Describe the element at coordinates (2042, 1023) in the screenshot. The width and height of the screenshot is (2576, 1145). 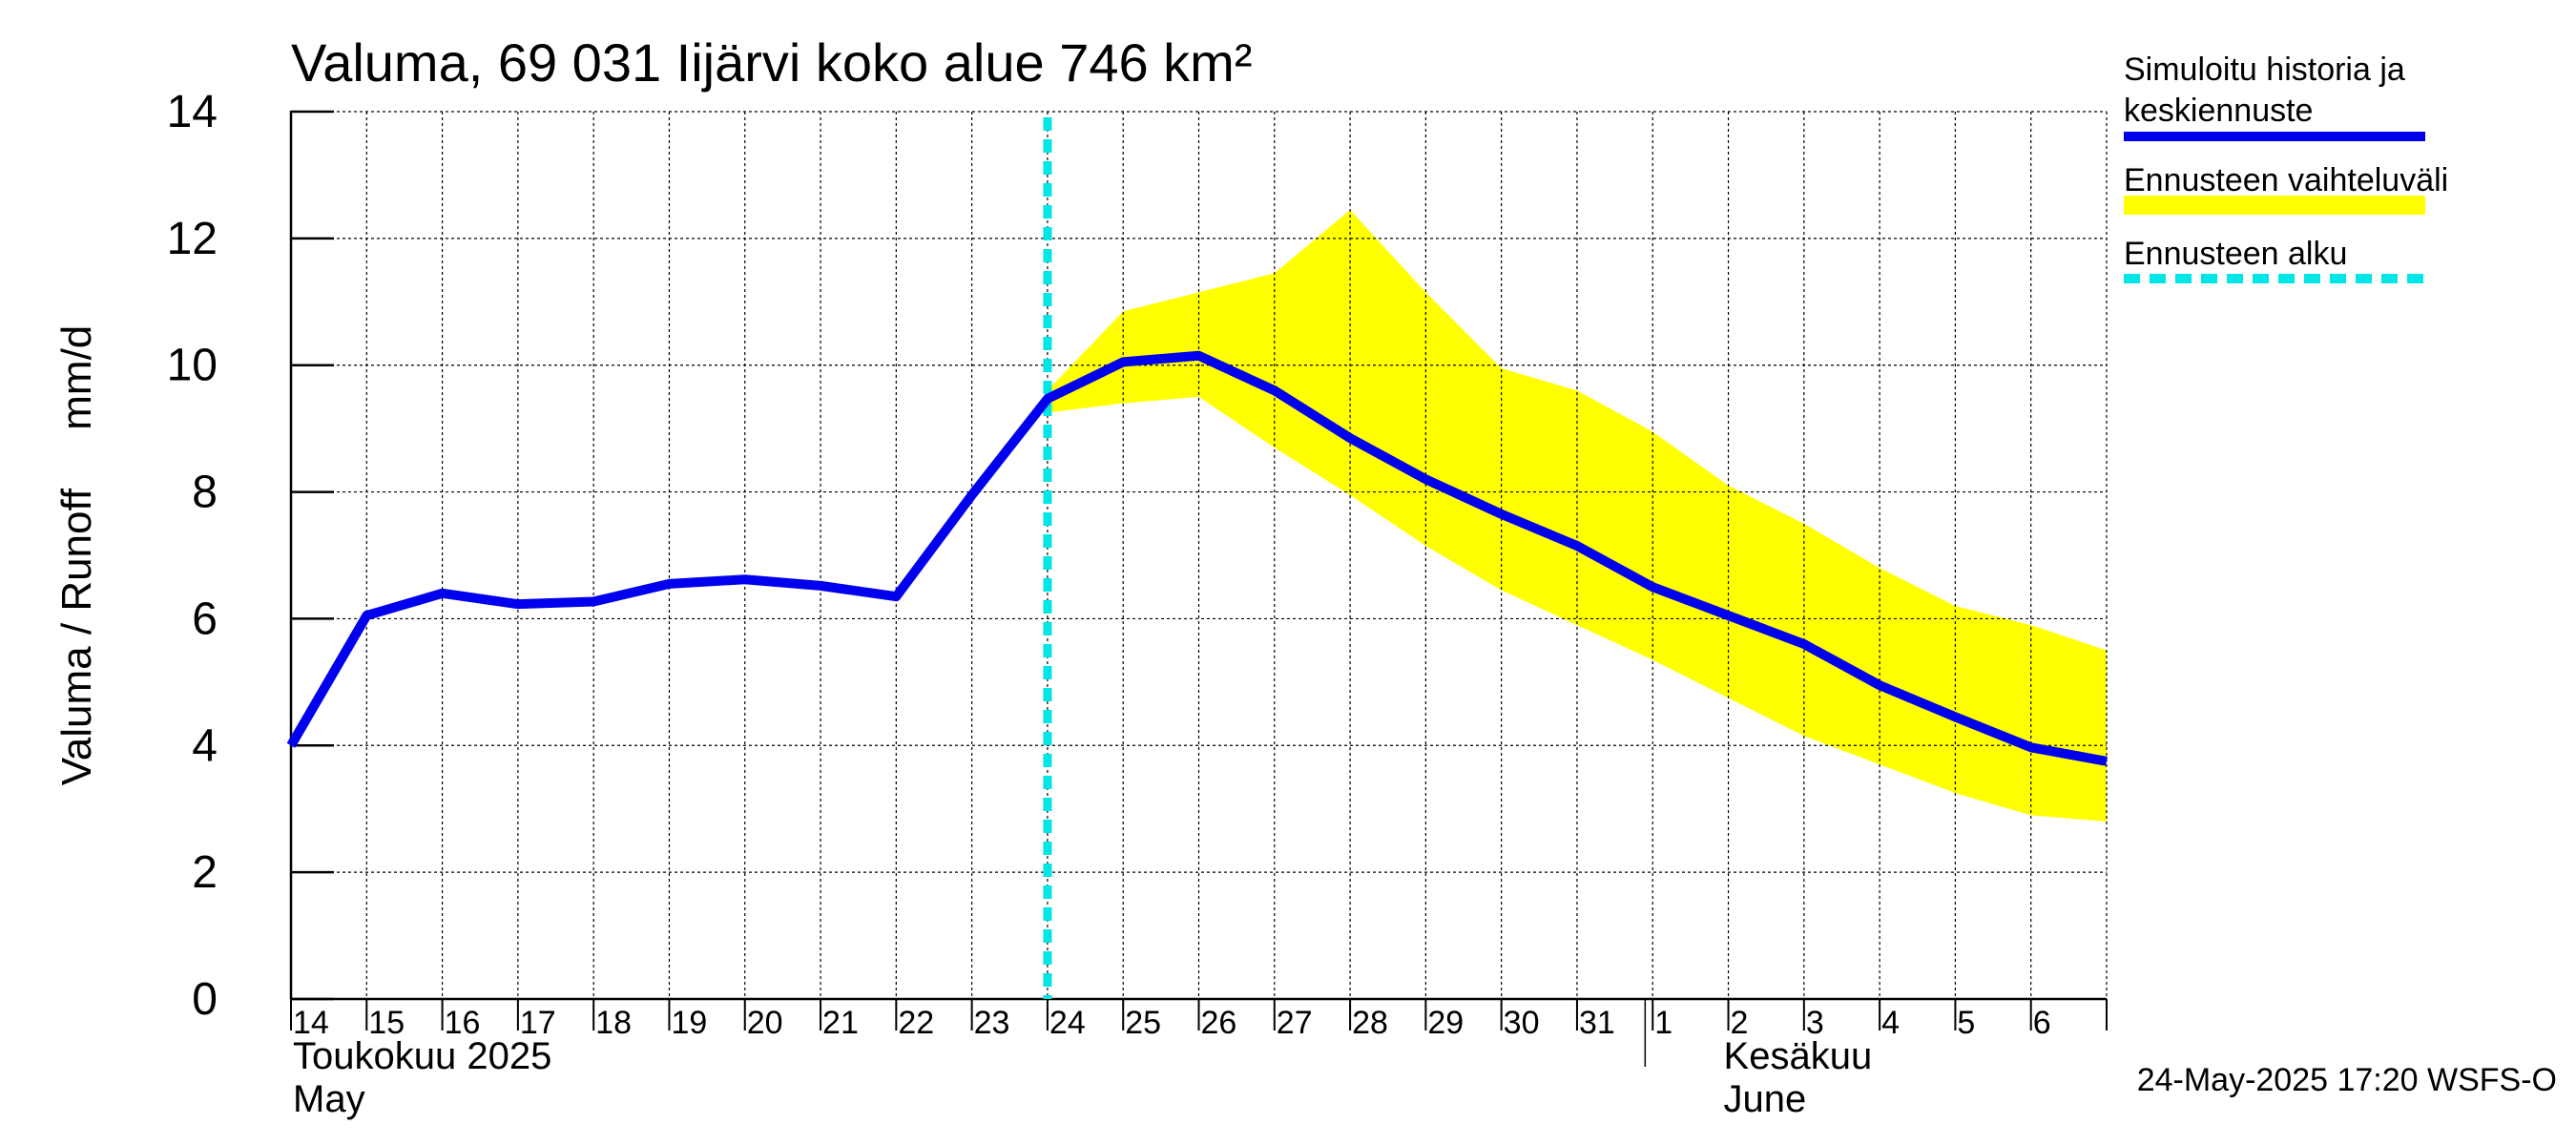
I see `x-tick-label: 6` at that location.